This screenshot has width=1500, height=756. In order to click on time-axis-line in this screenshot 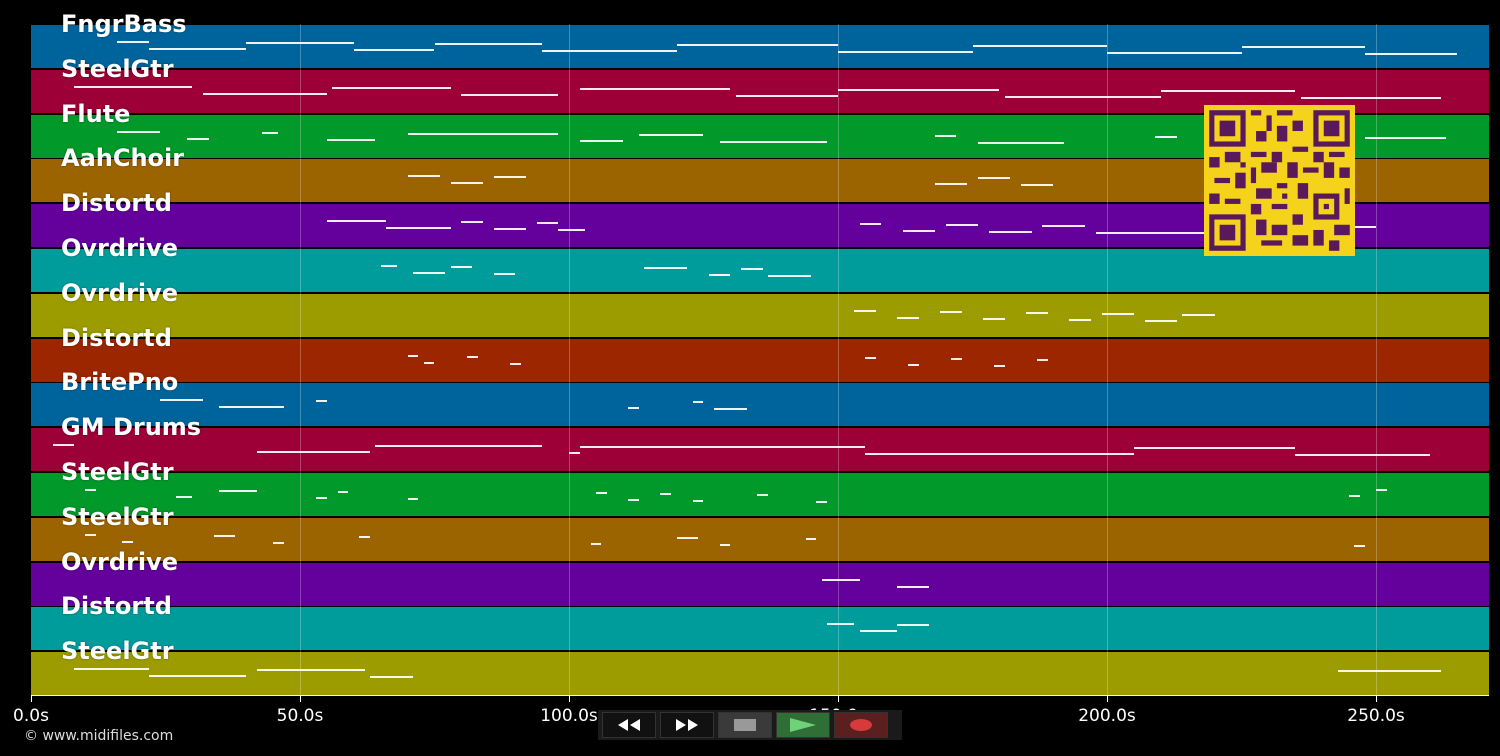, I will do `click(760, 695)`.